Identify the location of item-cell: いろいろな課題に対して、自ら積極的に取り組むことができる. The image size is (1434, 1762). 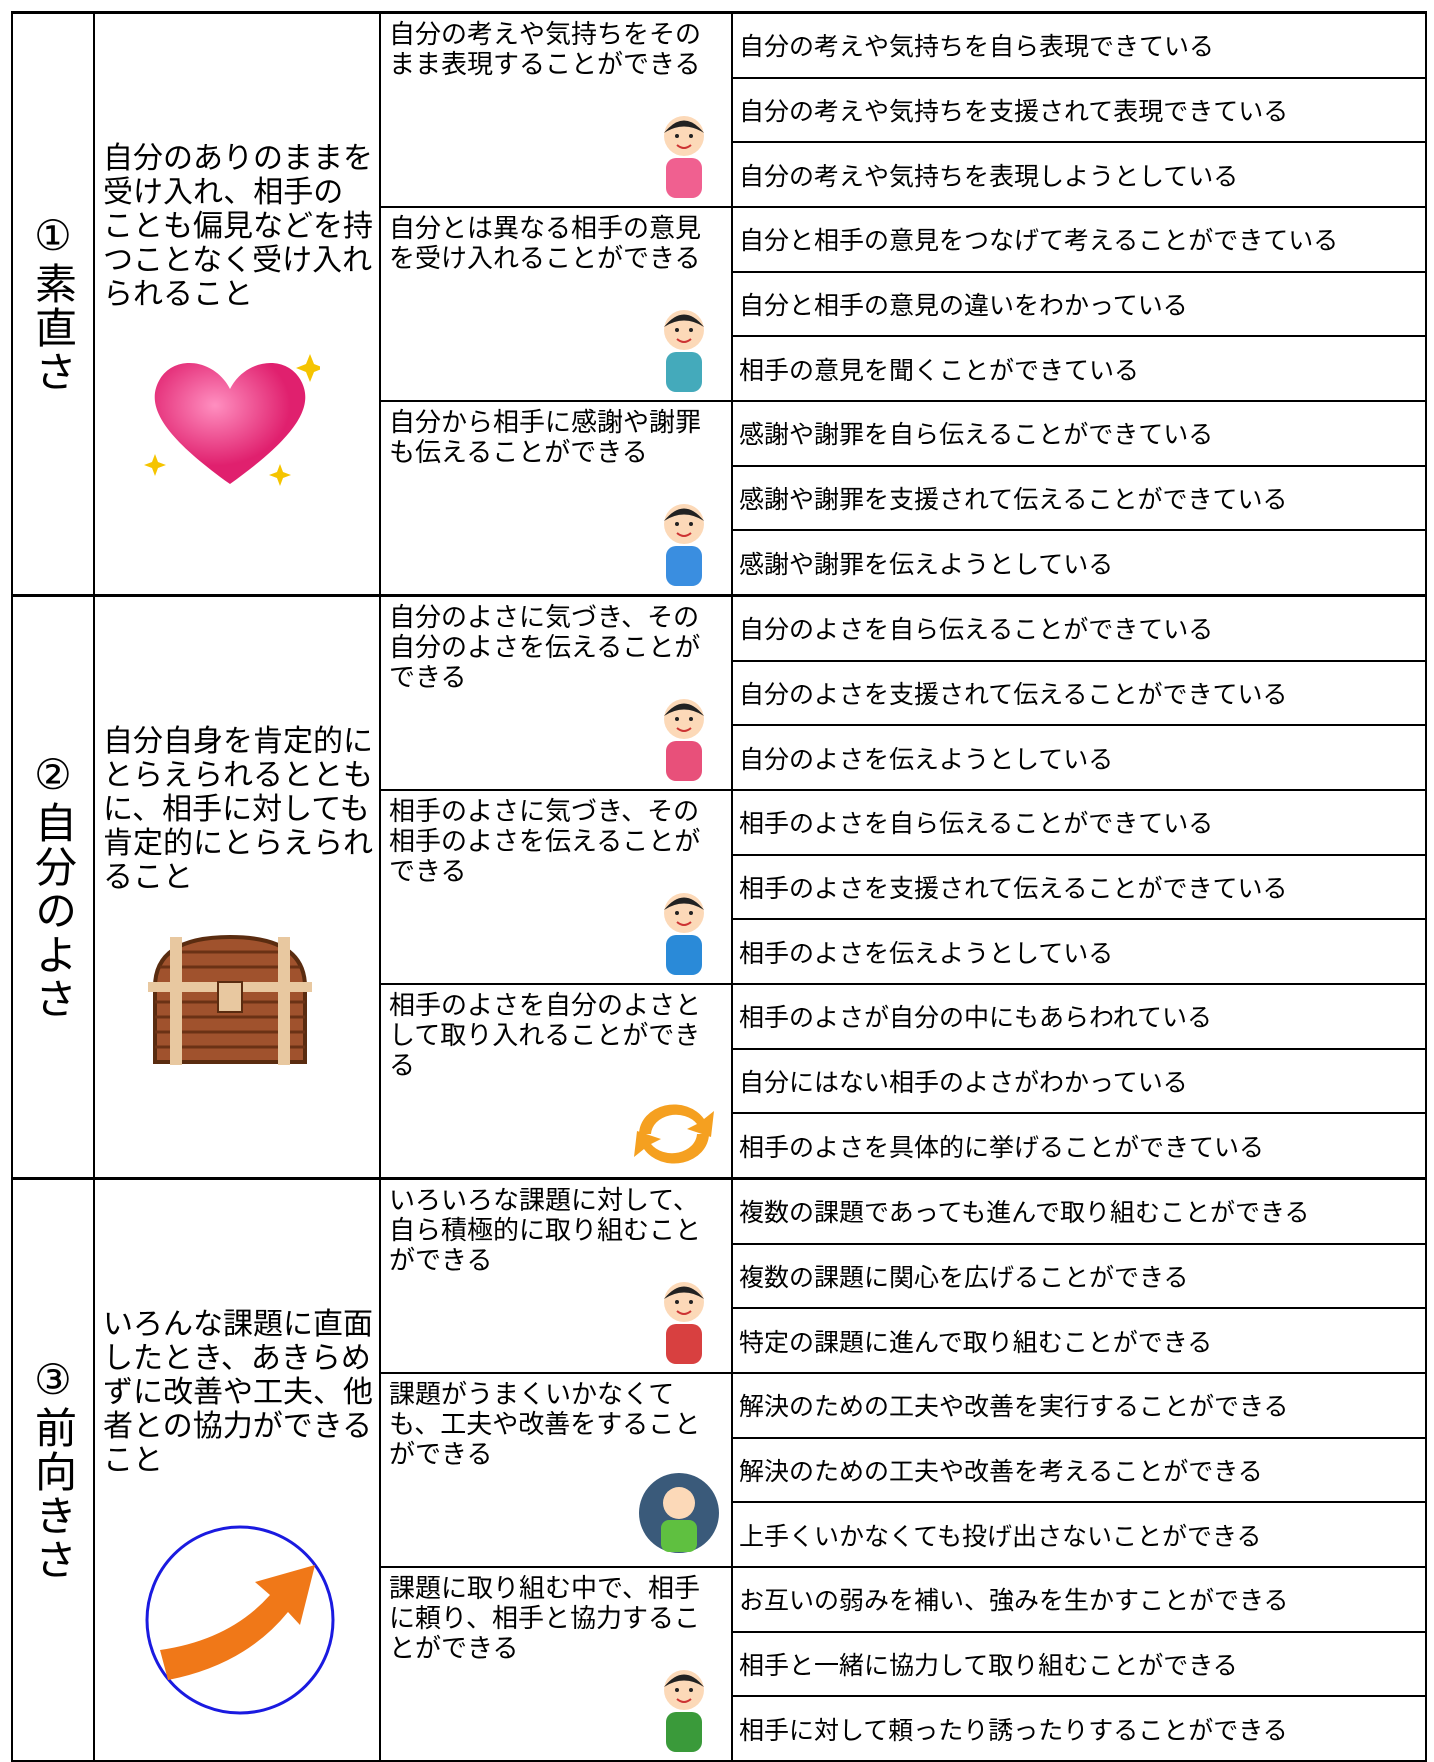
(556, 1275).